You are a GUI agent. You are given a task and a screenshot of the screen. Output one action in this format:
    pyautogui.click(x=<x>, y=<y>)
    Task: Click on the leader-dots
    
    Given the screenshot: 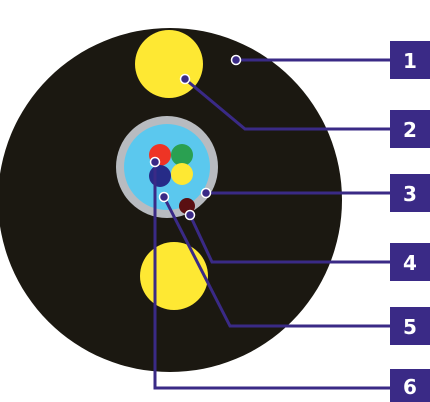 What is the action you would take?
    pyautogui.click(x=195, y=137)
    